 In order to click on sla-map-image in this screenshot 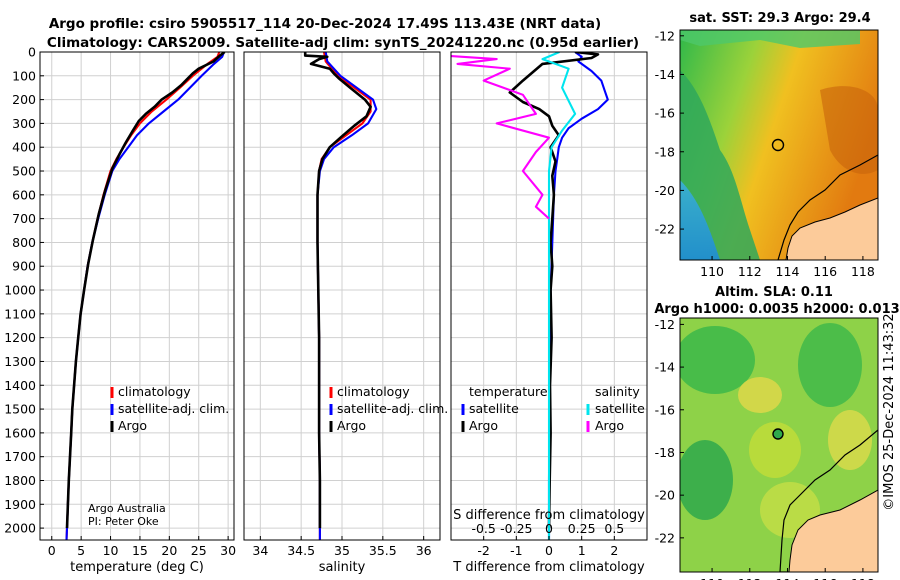, I will do `click(779, 445)`.